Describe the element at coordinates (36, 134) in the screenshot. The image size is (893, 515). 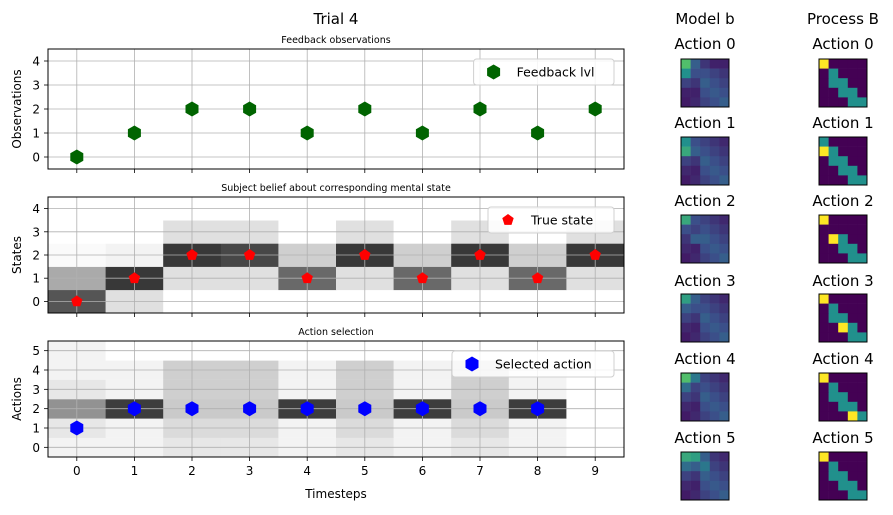
I see `feedback-y-tick-label: 1` at that location.